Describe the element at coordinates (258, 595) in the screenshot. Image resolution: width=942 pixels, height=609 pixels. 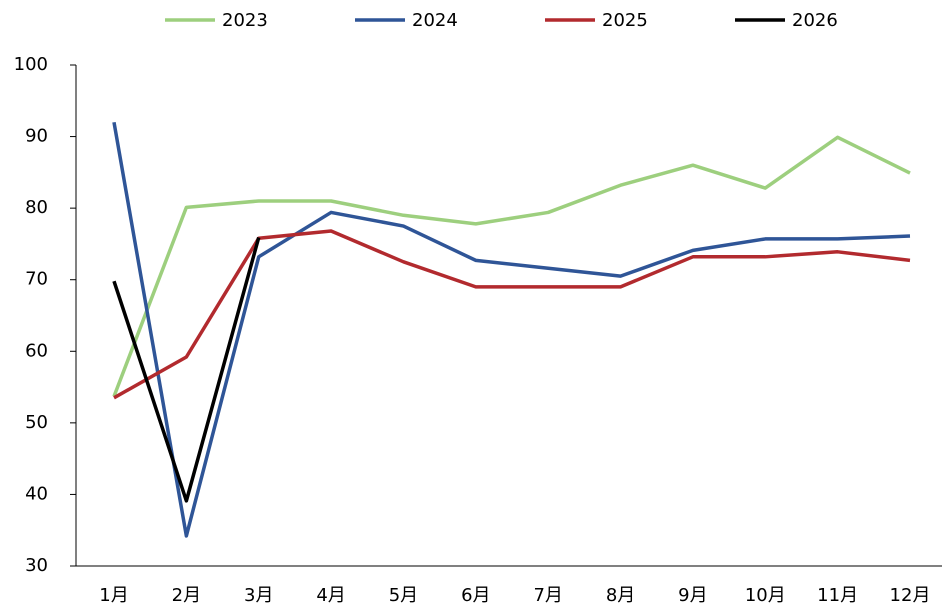
I see `x-tick-label: 3月` at that location.